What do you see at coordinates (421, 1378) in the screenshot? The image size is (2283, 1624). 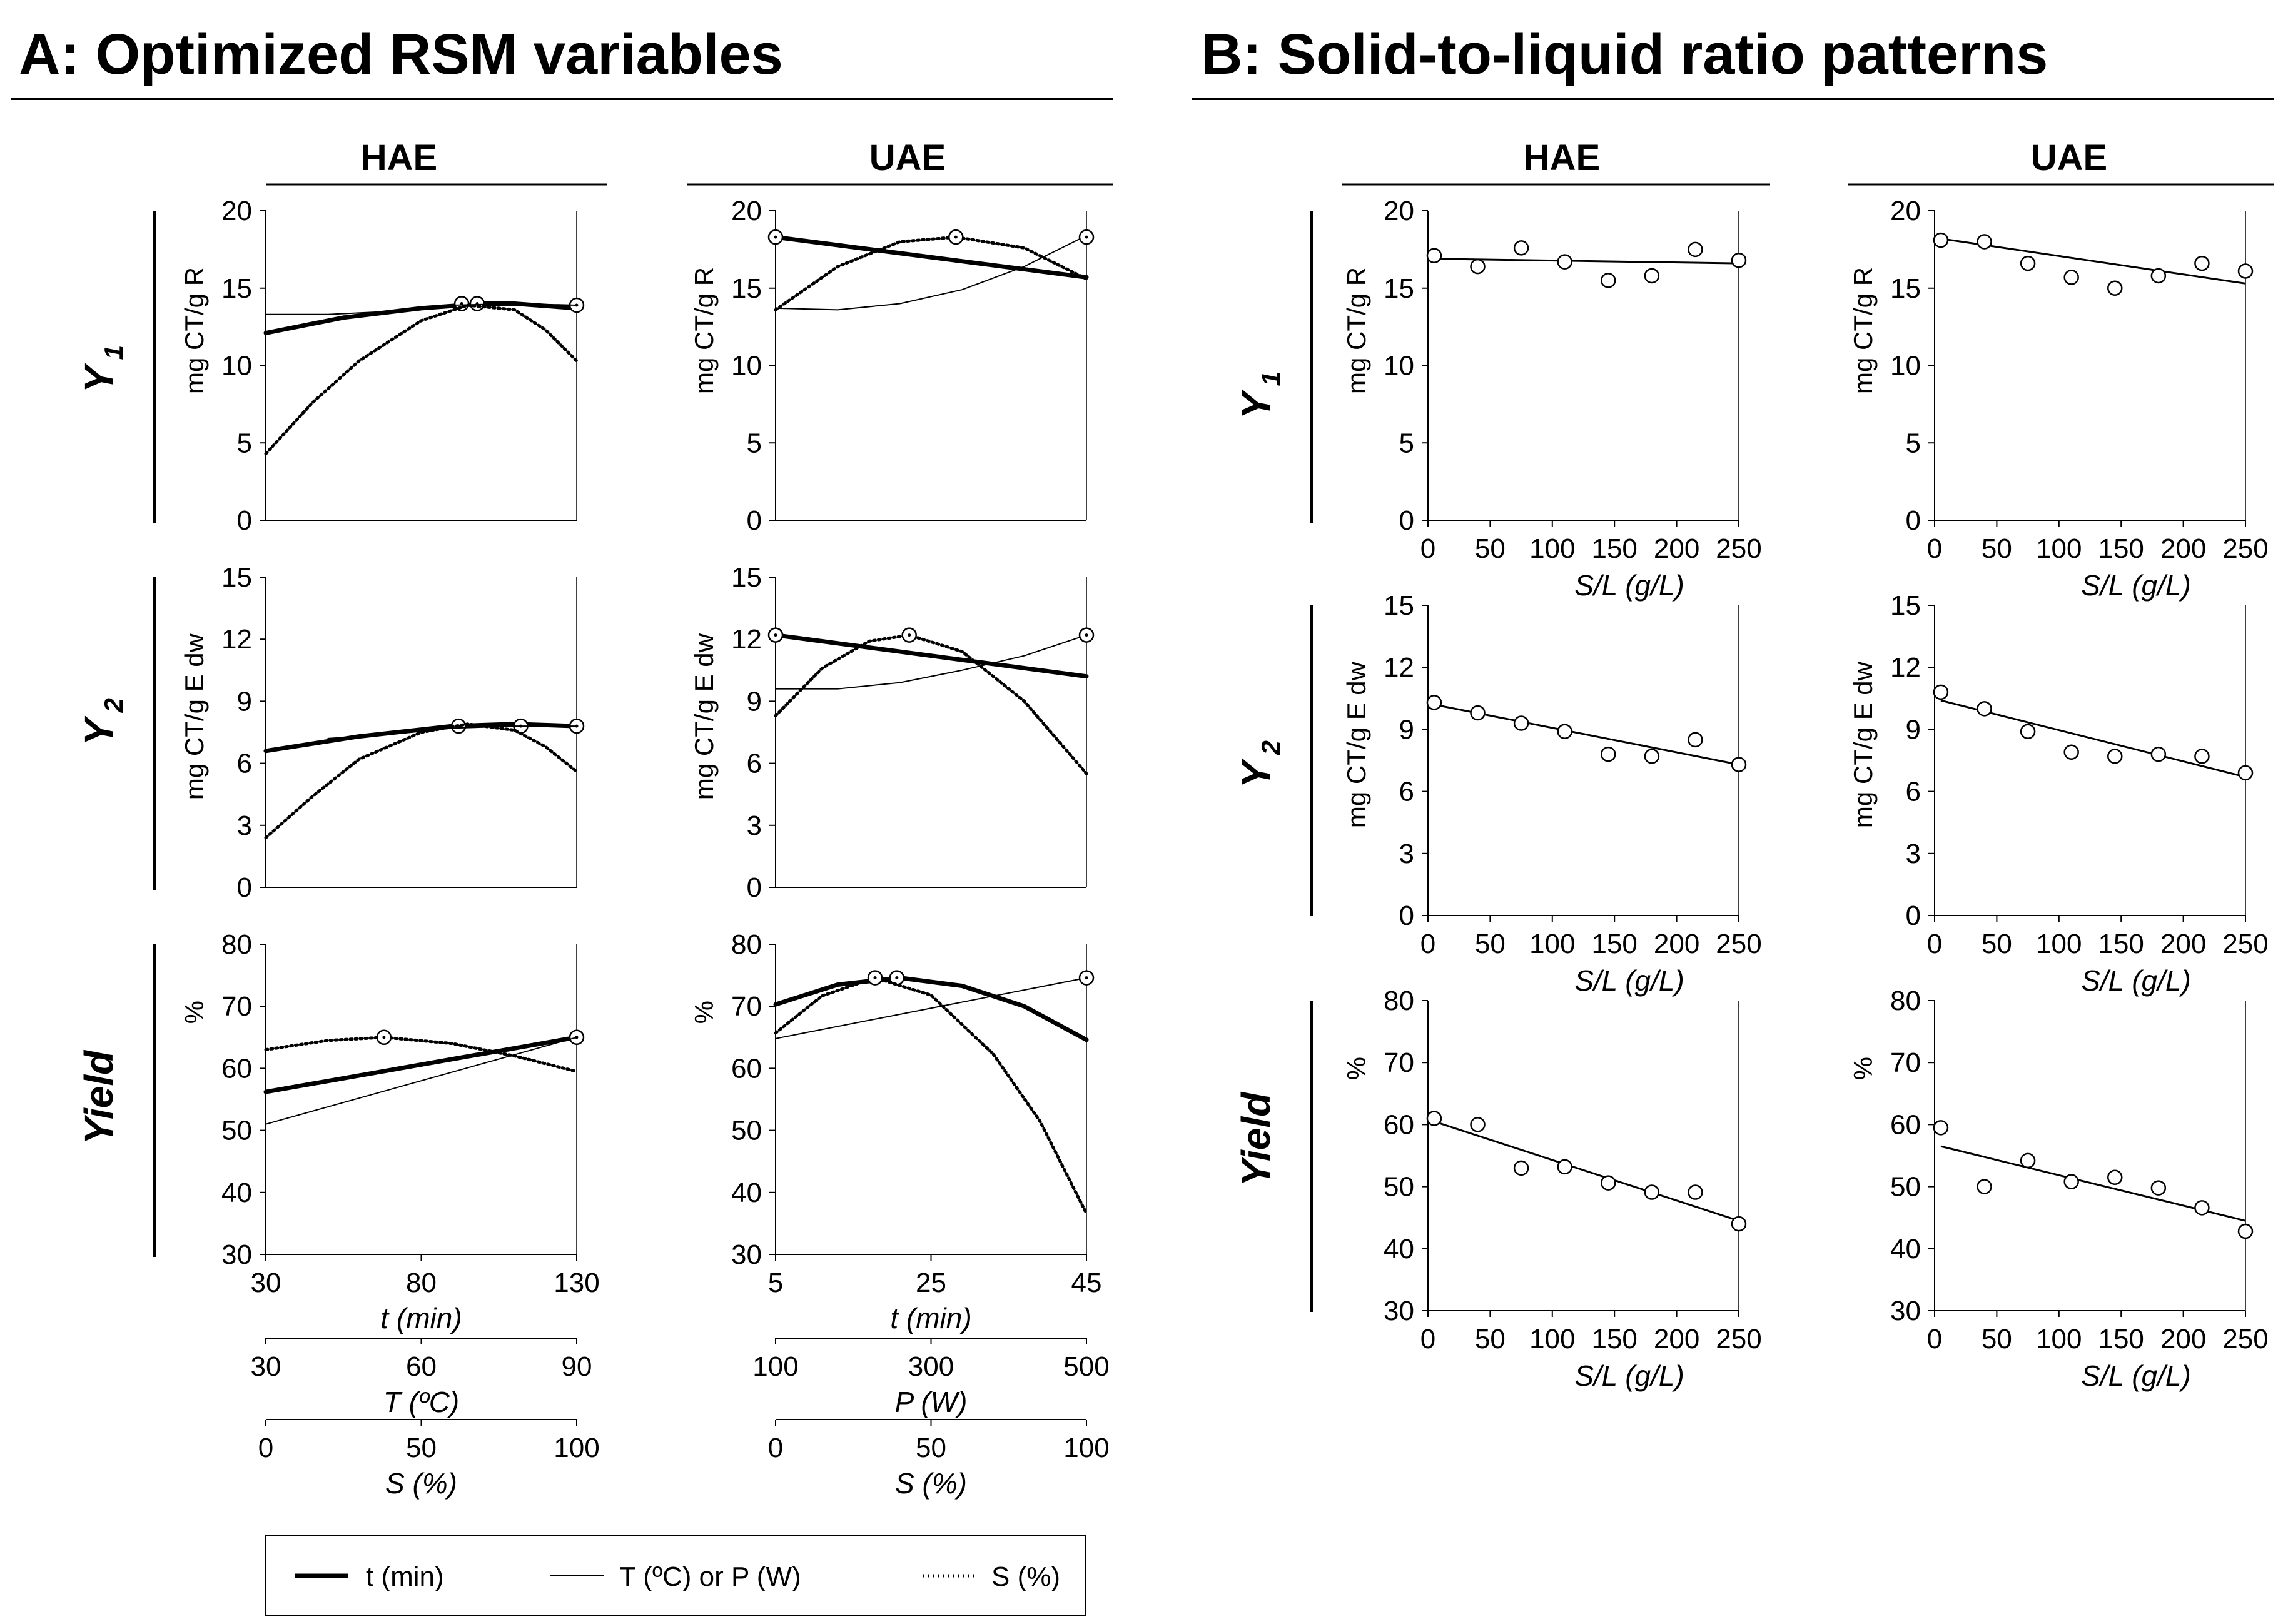 I see `x-axis-a-hae-2: 30 60 90 T (ºC)` at bounding box center [421, 1378].